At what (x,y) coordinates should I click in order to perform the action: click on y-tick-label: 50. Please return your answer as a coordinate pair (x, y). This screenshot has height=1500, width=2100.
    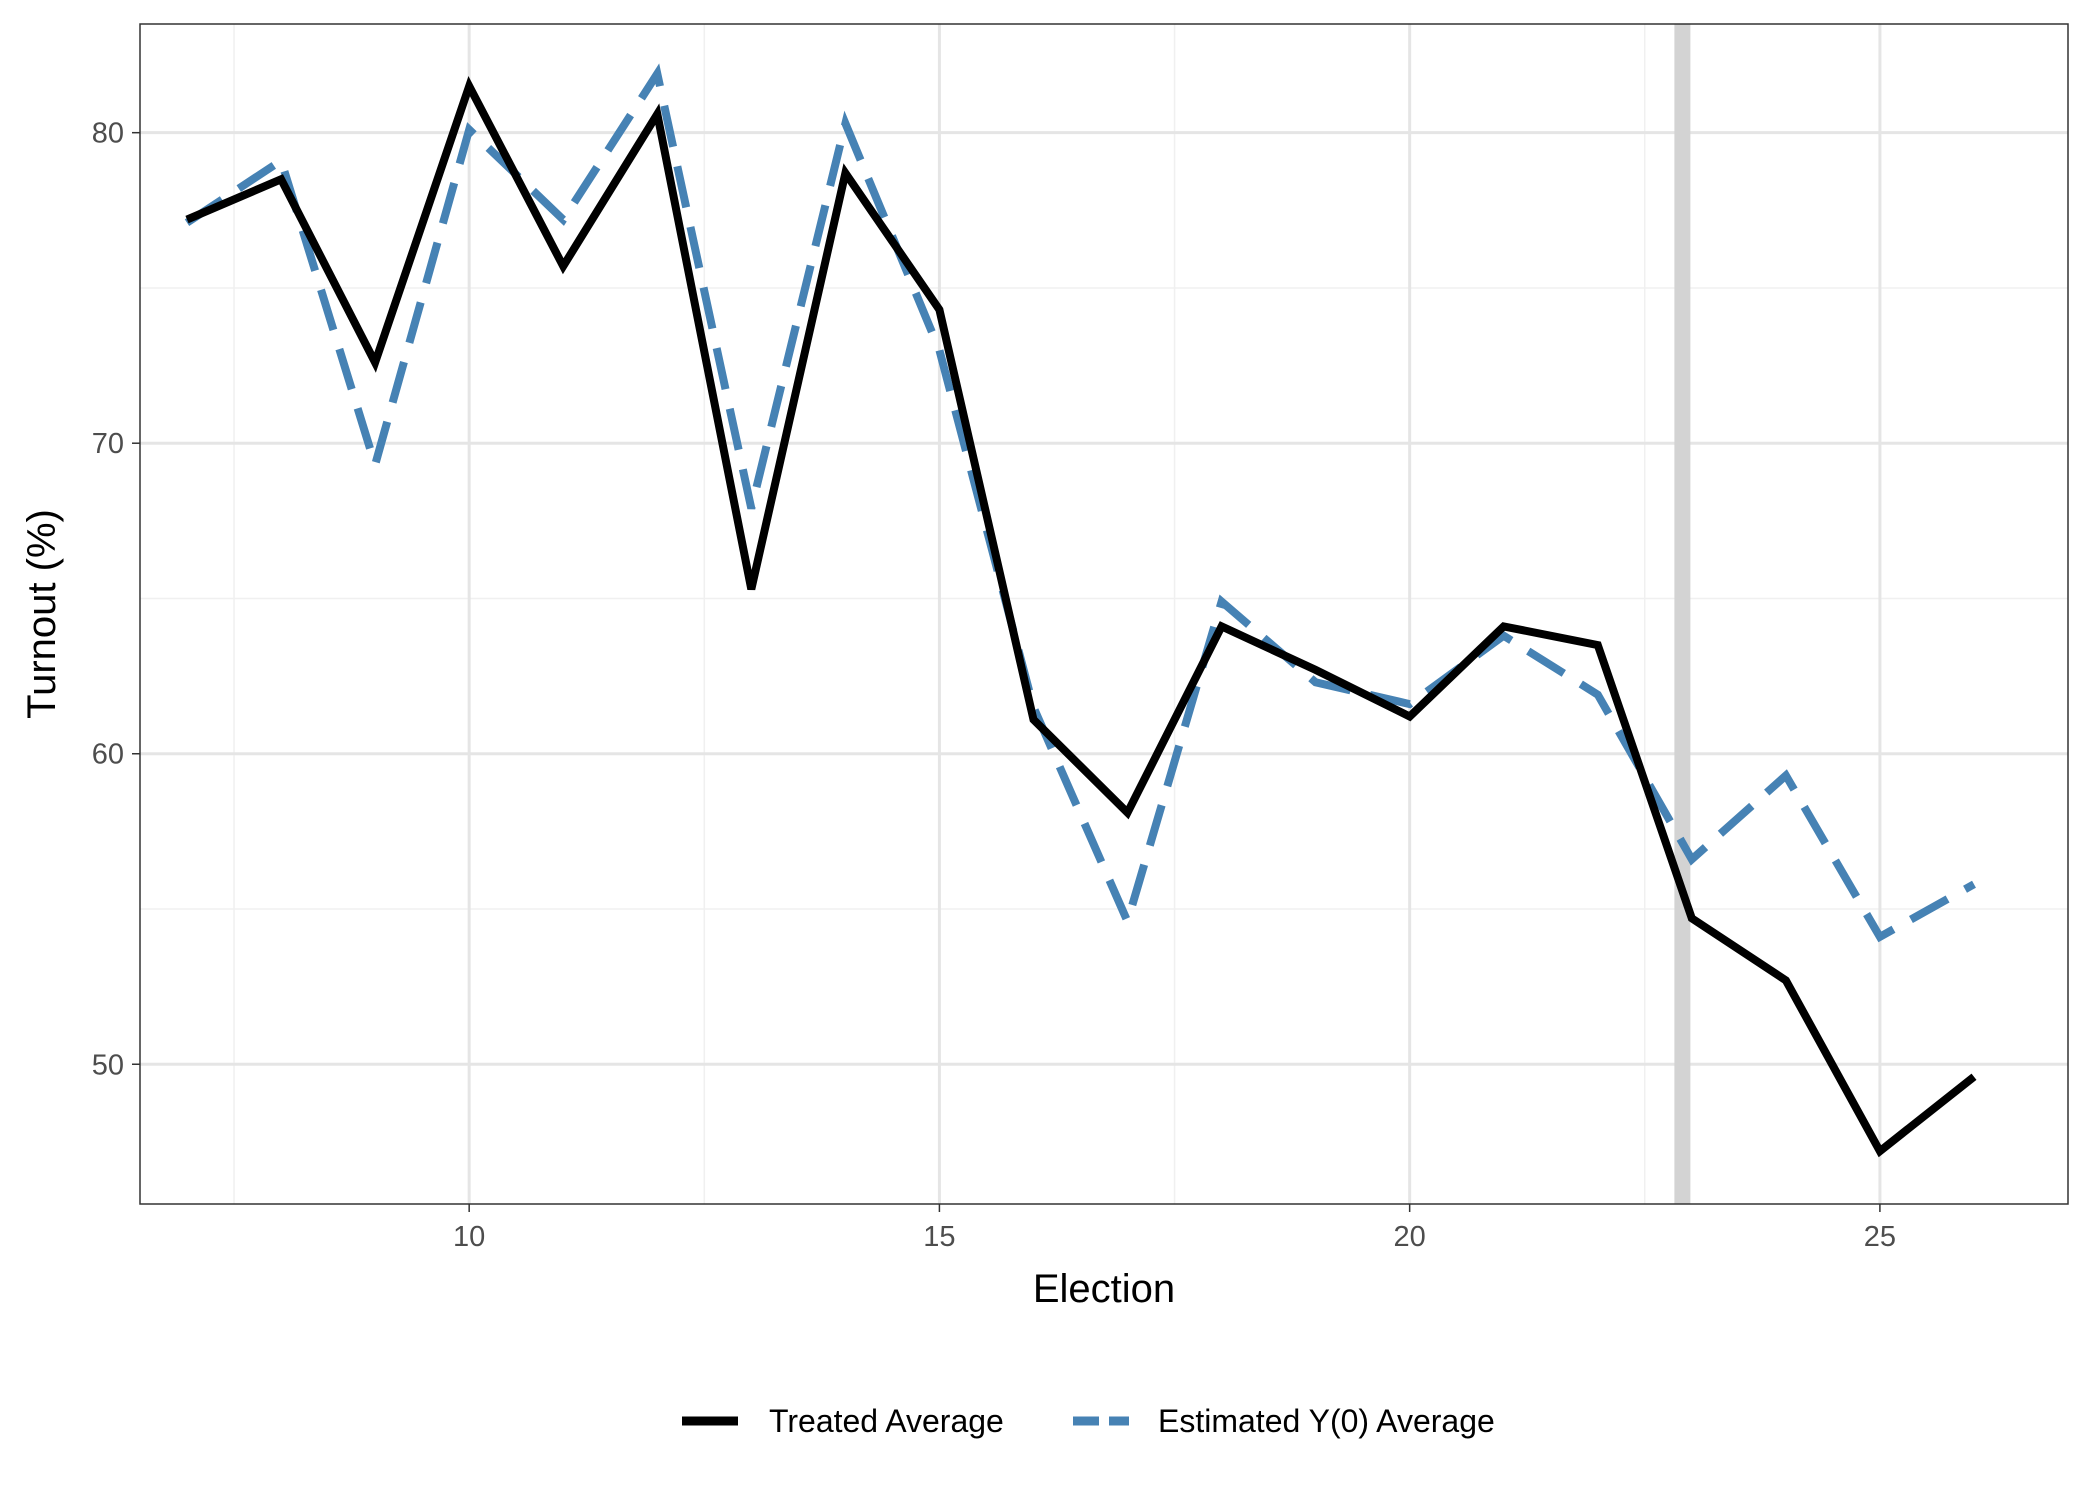
    Looking at the image, I should click on (108, 1065).